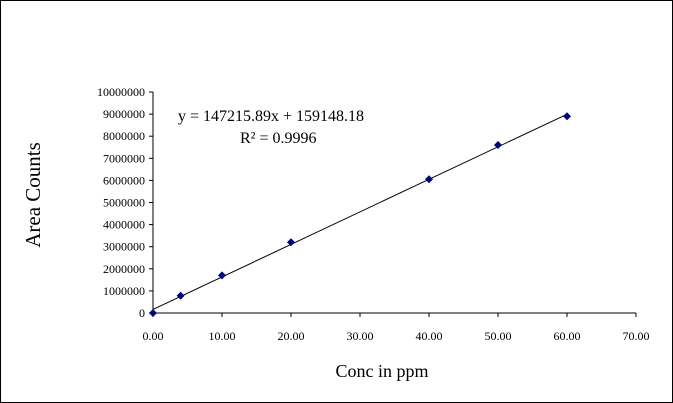  I want to click on y-tick-label: 6000000, so click(124, 180).